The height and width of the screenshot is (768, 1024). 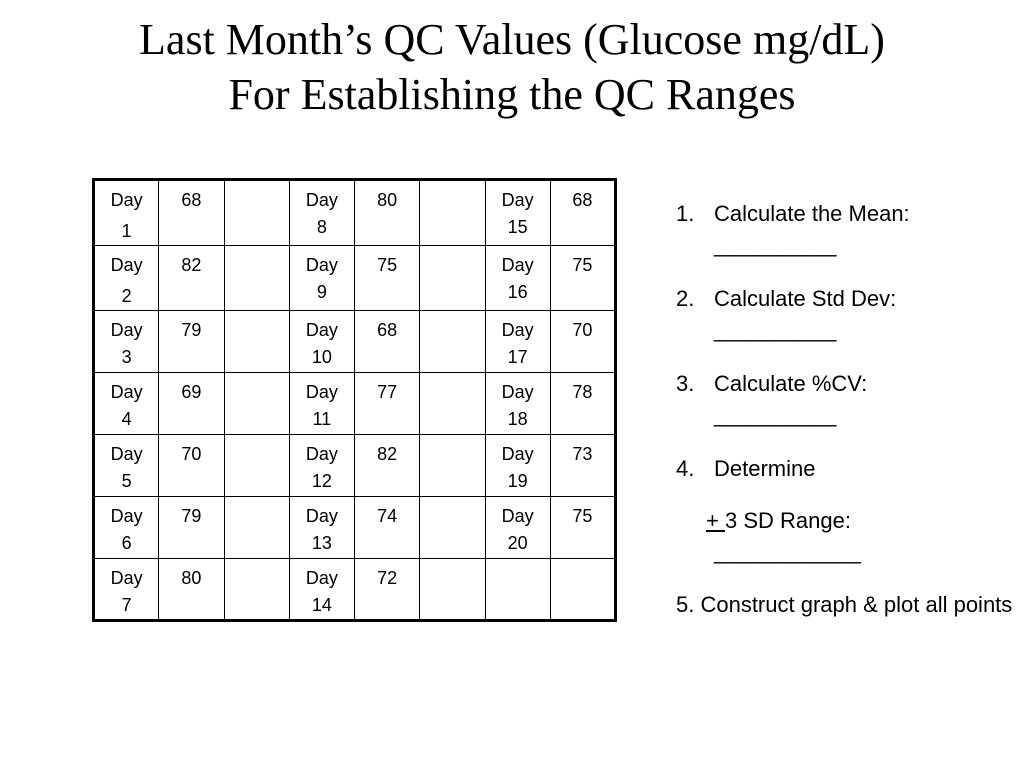 What do you see at coordinates (126, 589) in the screenshot?
I see `day-label-cell: Day 7` at bounding box center [126, 589].